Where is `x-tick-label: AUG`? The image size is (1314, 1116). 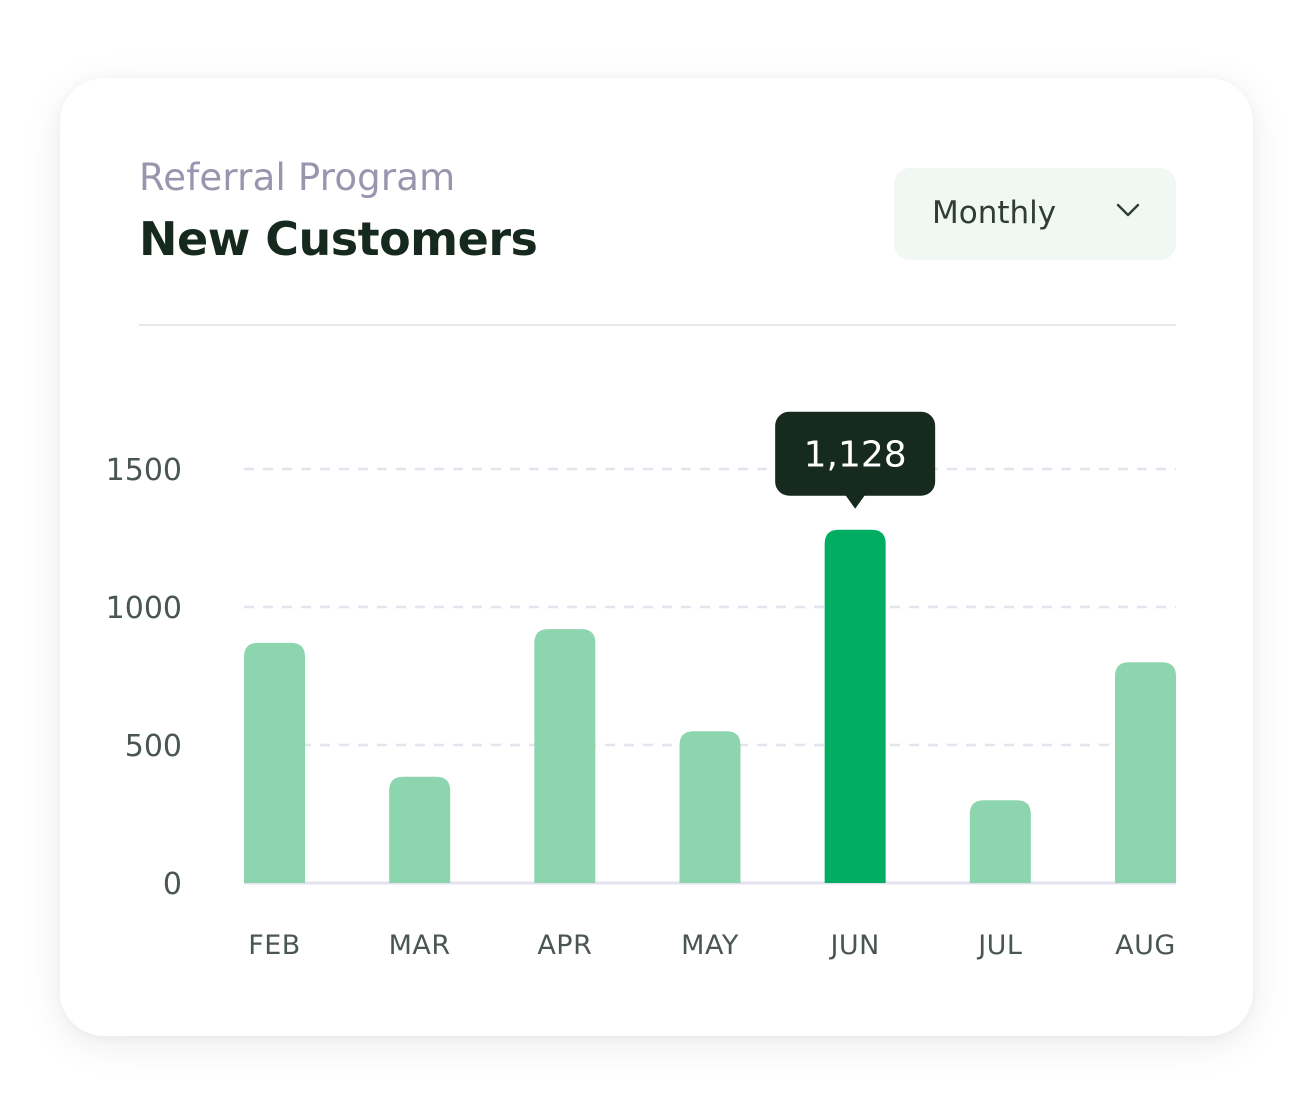
x-tick-label: AUG is located at coordinates (1145, 945).